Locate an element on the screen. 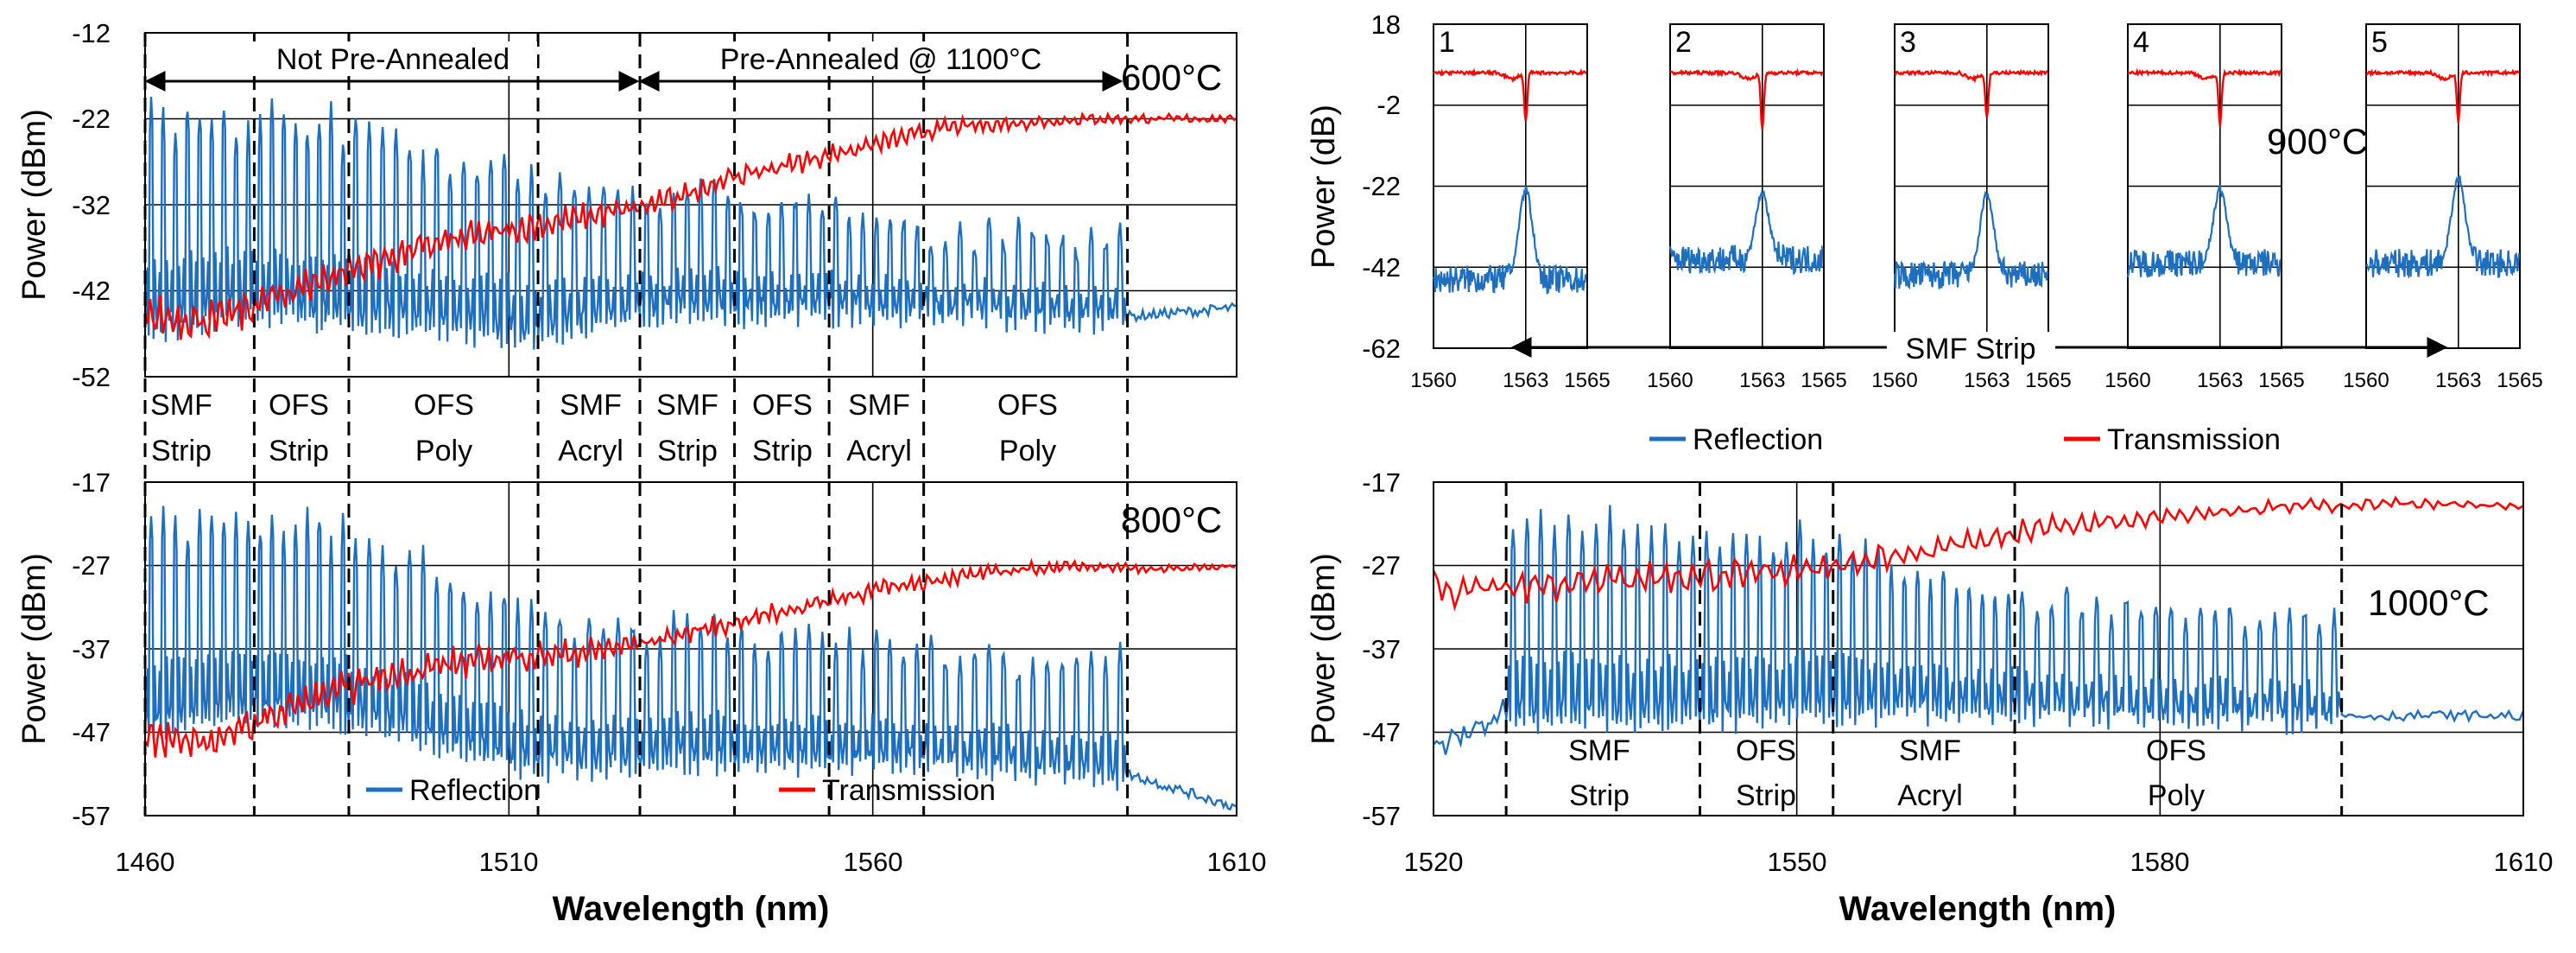  panel-800-gridlines is located at coordinates (691, 649).